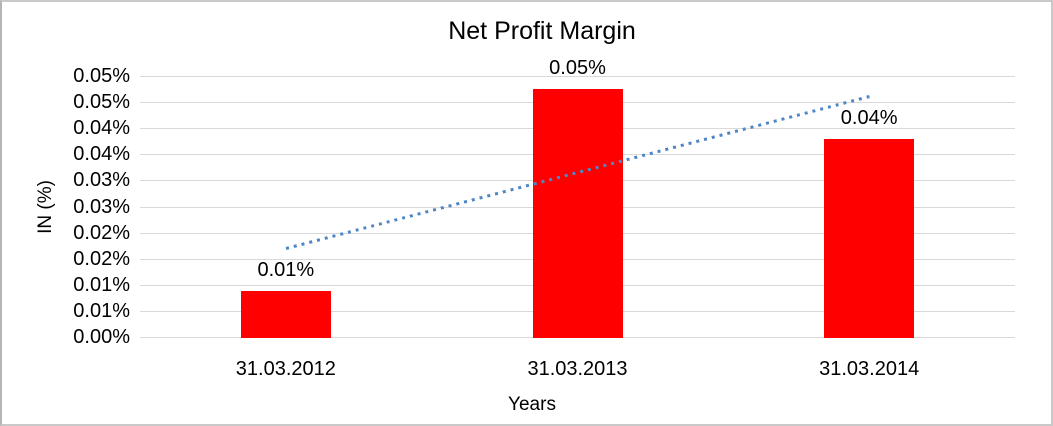 This screenshot has height=426, width=1053. Describe the element at coordinates (577, 76) in the screenshot. I see `gridline` at that location.